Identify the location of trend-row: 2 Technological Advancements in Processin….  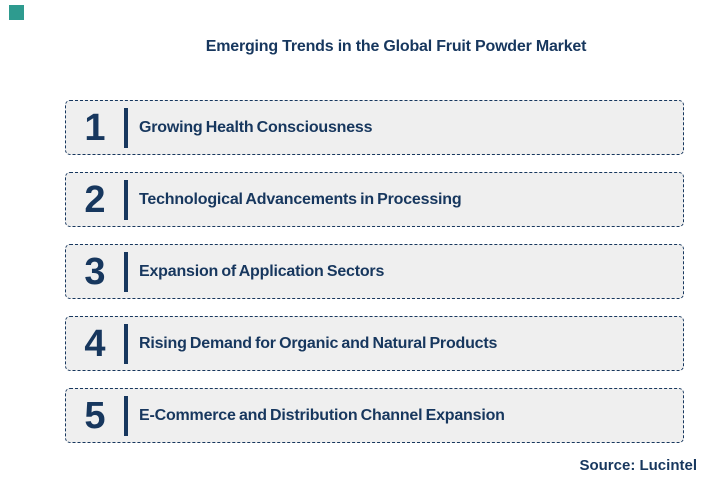
(374, 199).